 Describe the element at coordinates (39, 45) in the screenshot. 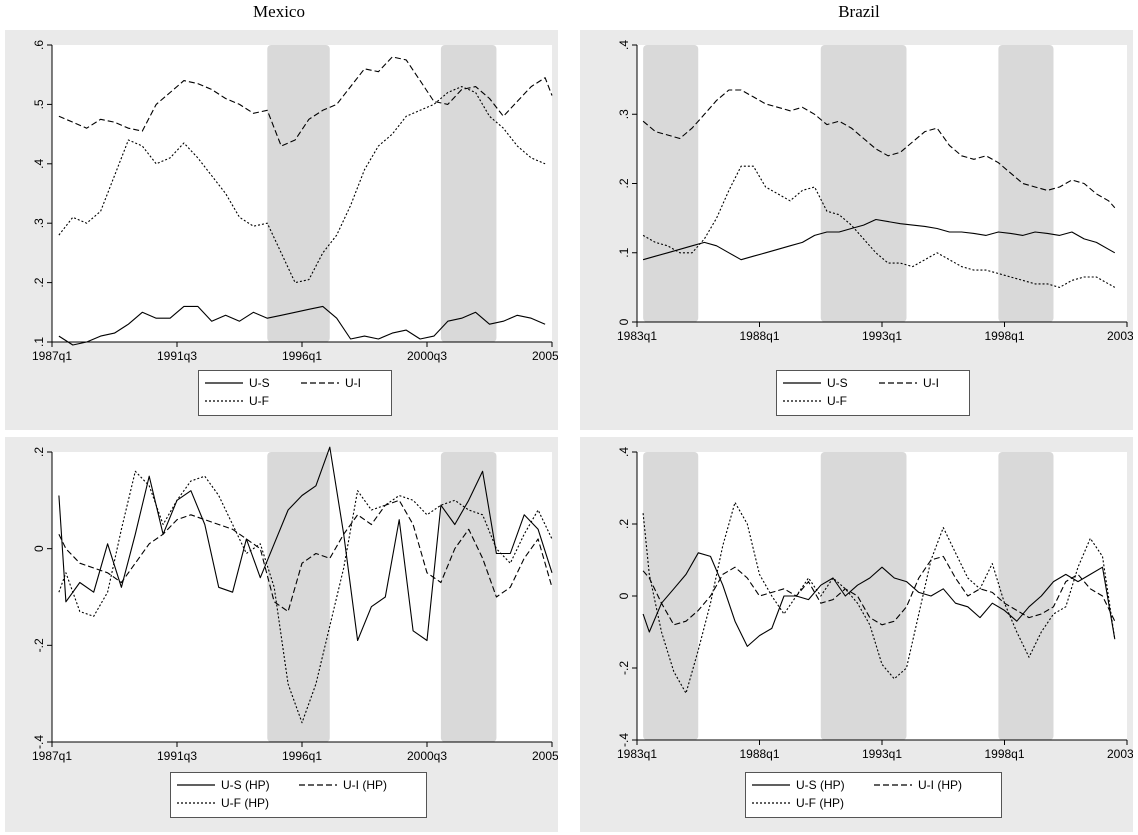

I see `y-tick-label: .6` at that location.